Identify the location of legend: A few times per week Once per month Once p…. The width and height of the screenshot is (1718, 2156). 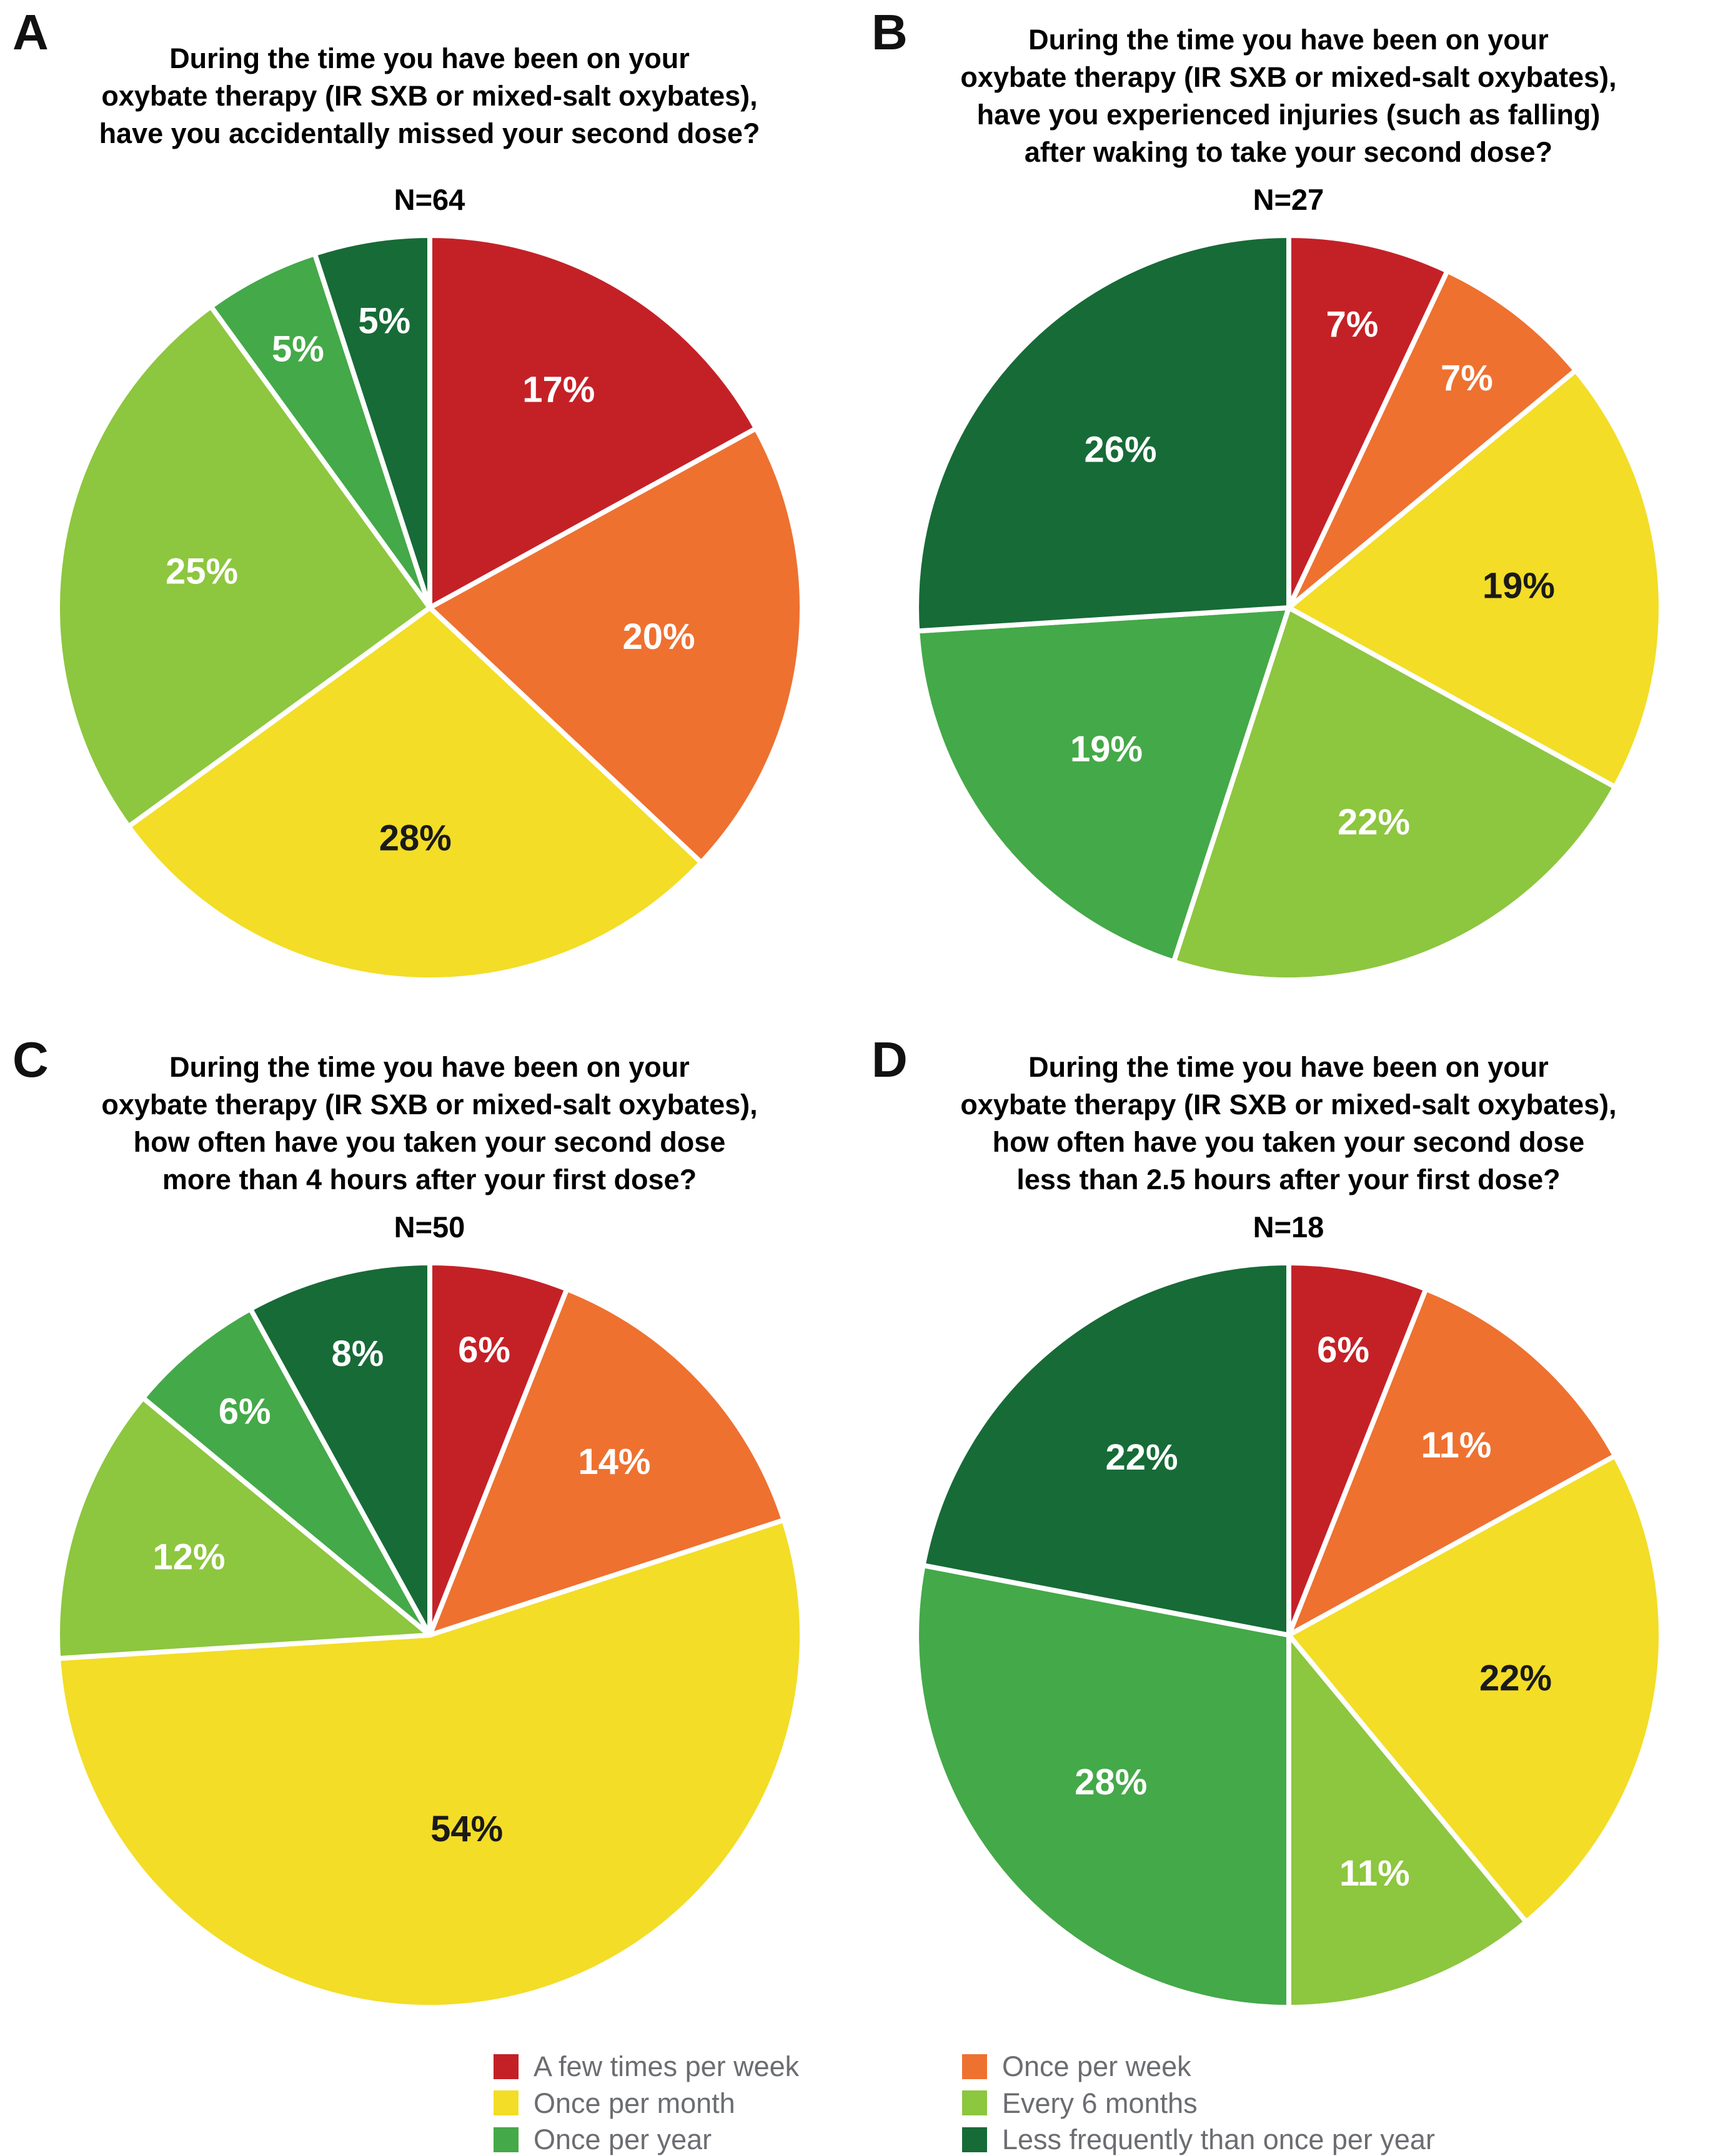
(964, 2103).